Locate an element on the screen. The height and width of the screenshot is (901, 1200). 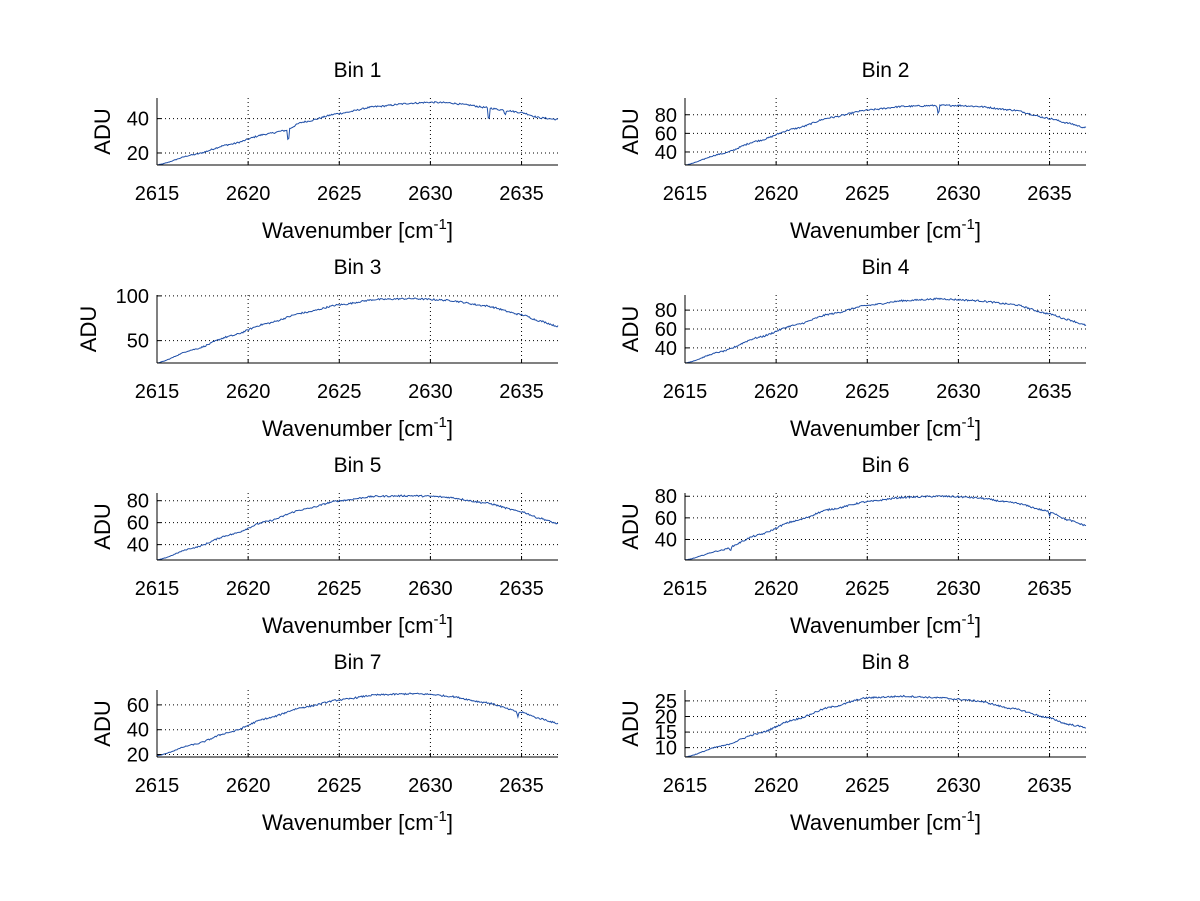
chart-title: Bin 6 is located at coordinates (886, 465).